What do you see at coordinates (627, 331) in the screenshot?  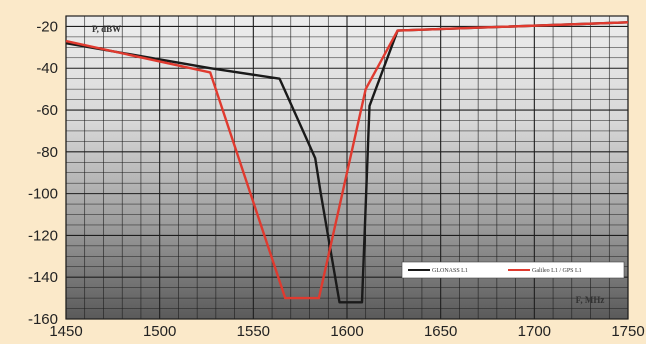 I see `x-tick-label: 1750` at bounding box center [627, 331].